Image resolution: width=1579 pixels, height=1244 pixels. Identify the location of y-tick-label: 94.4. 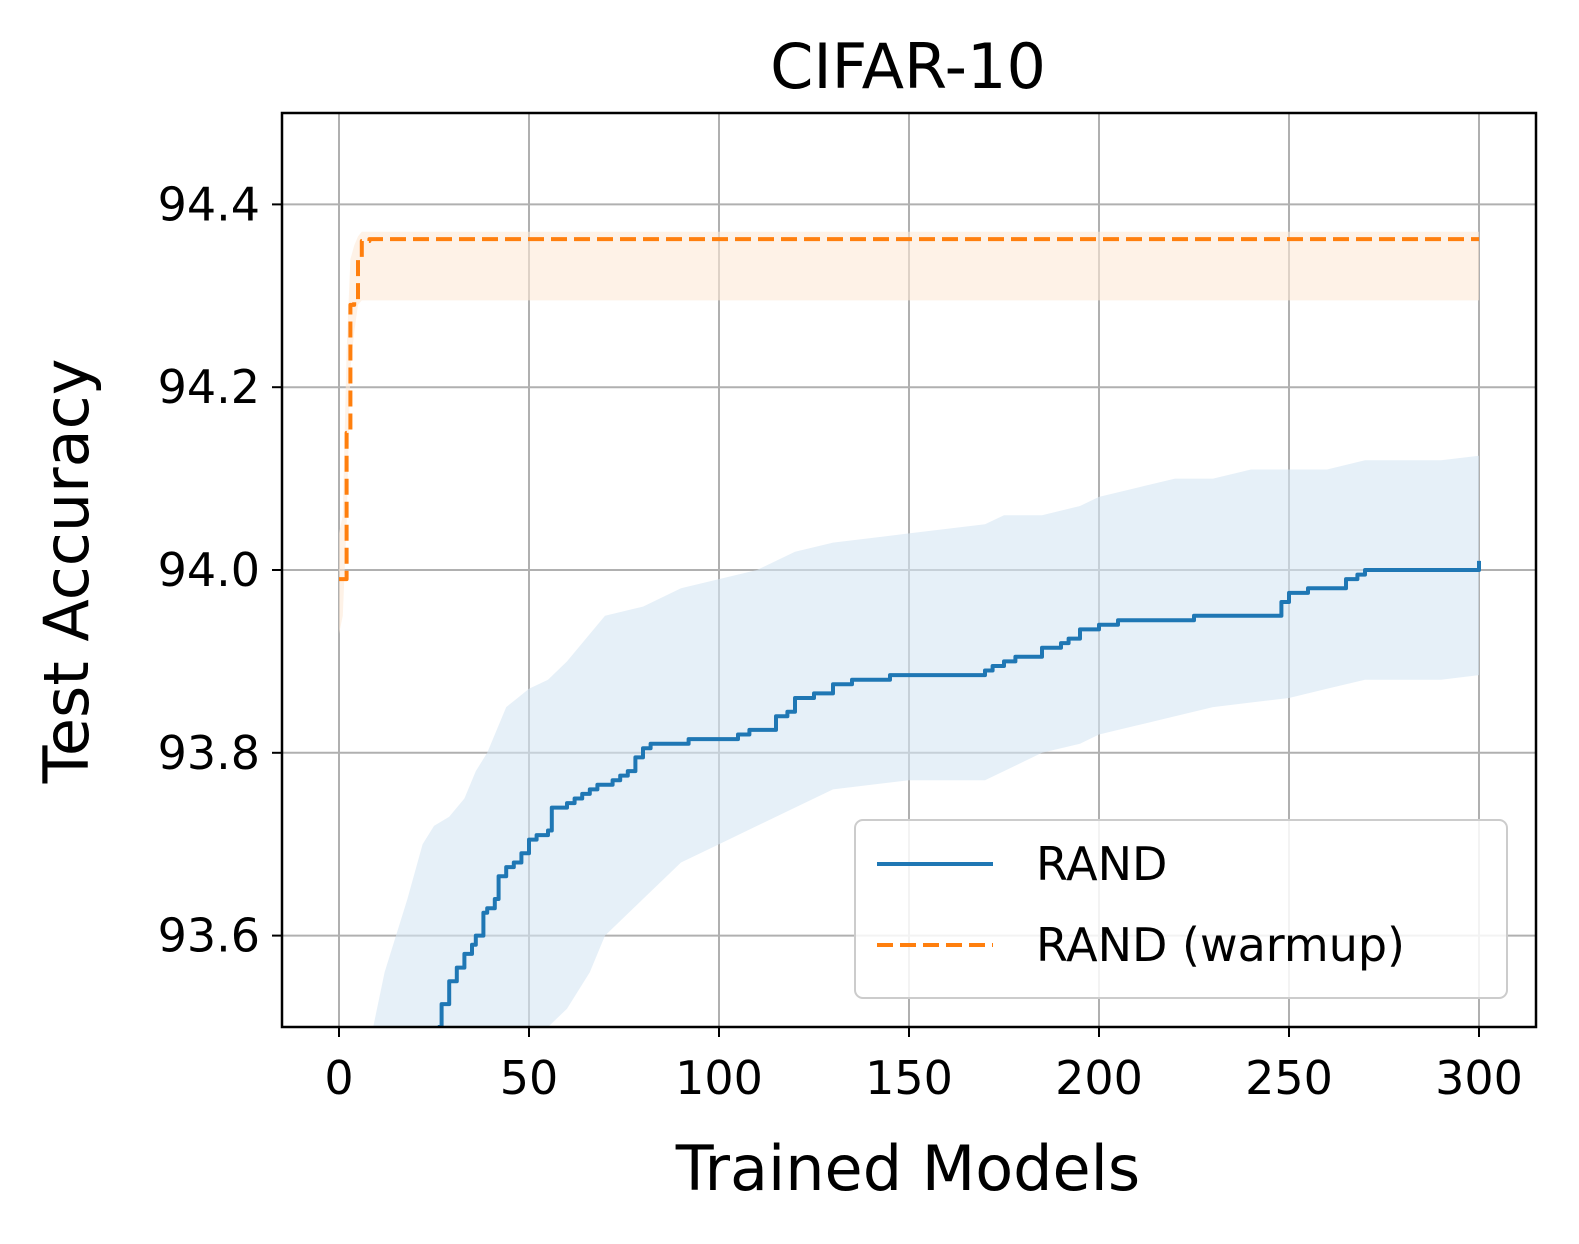
(209, 204).